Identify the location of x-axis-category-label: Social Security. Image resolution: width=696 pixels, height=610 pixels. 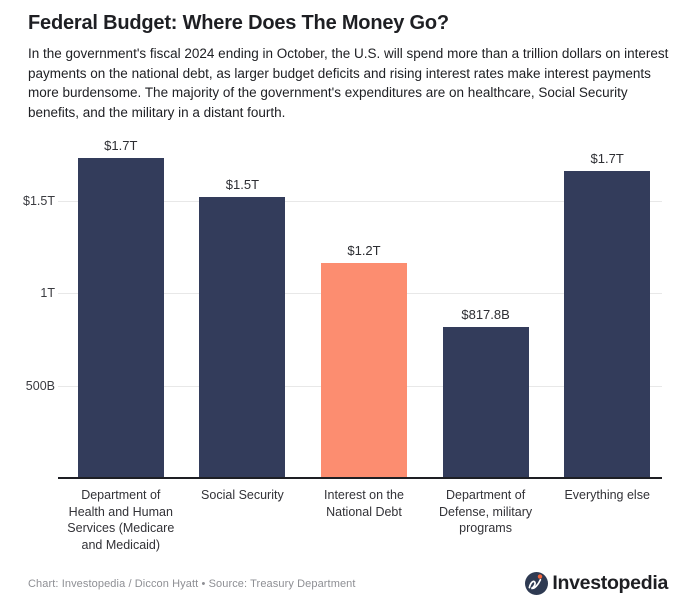
(242, 495).